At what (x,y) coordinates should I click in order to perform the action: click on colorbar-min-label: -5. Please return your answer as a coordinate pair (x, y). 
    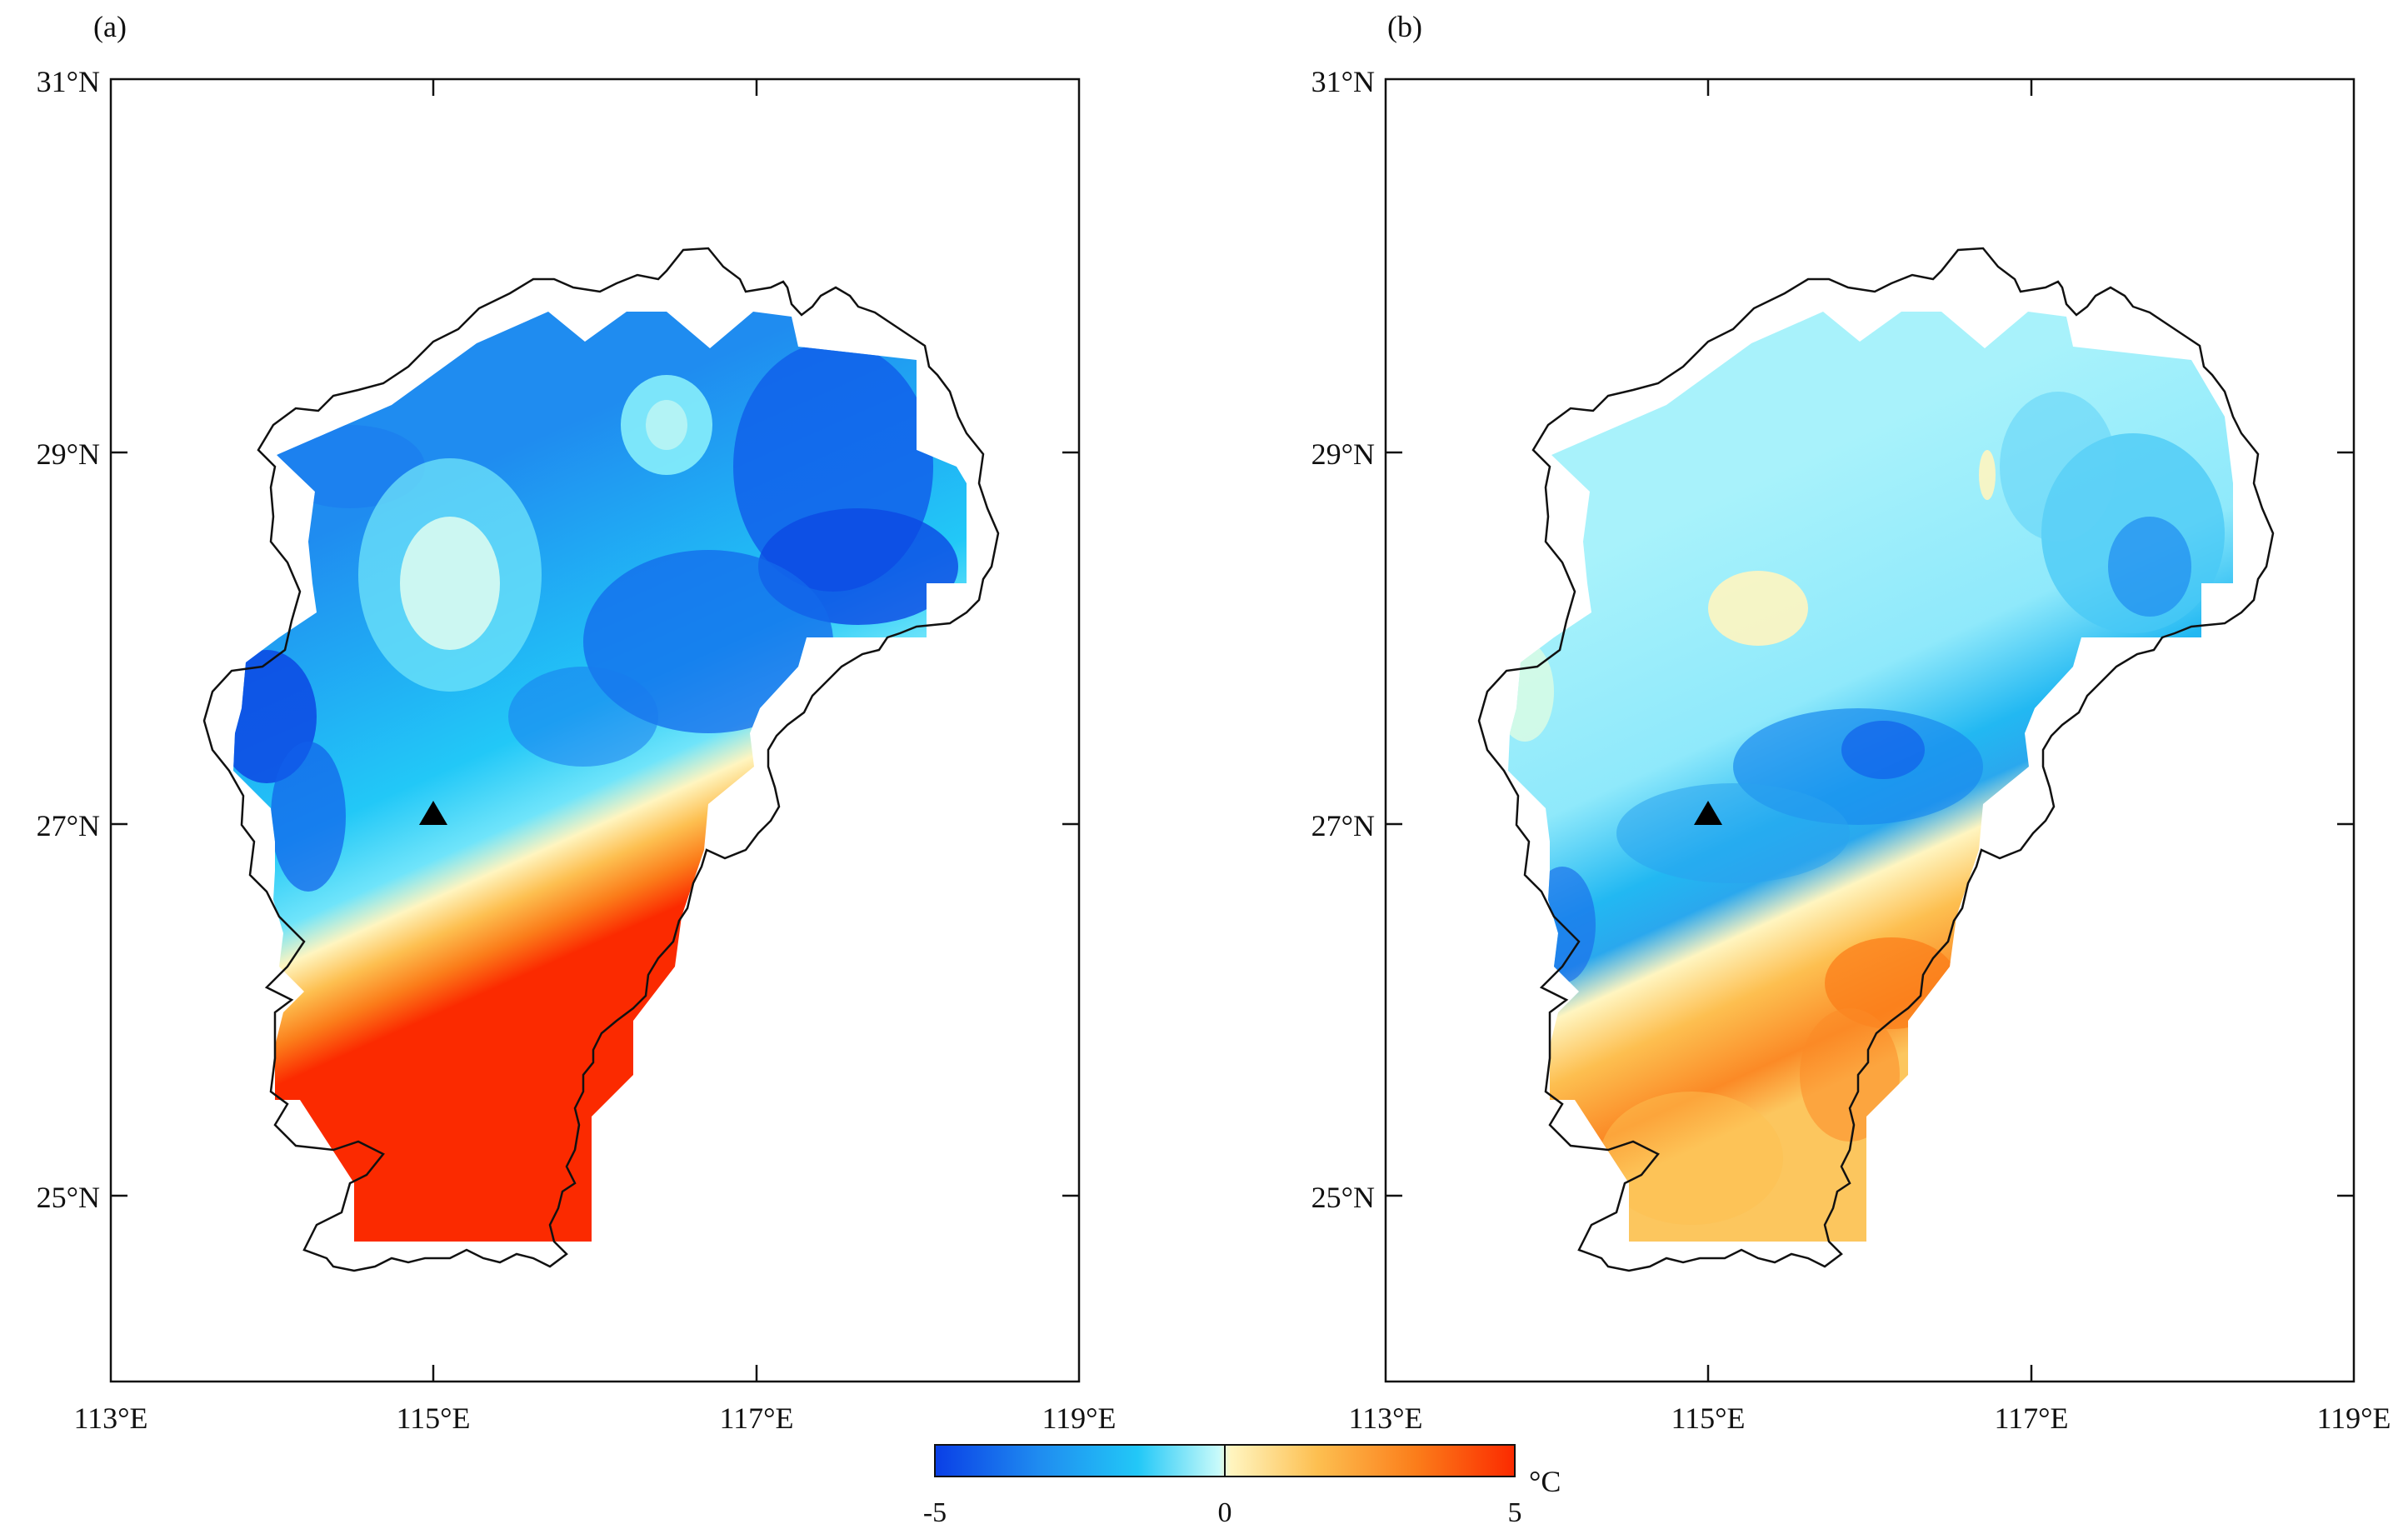
    Looking at the image, I should click on (935, 1512).